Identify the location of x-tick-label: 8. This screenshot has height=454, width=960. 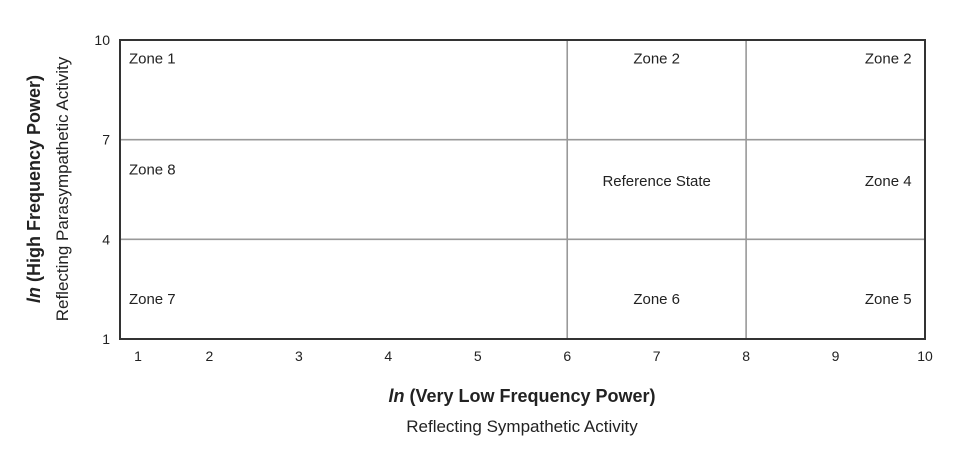
(746, 356).